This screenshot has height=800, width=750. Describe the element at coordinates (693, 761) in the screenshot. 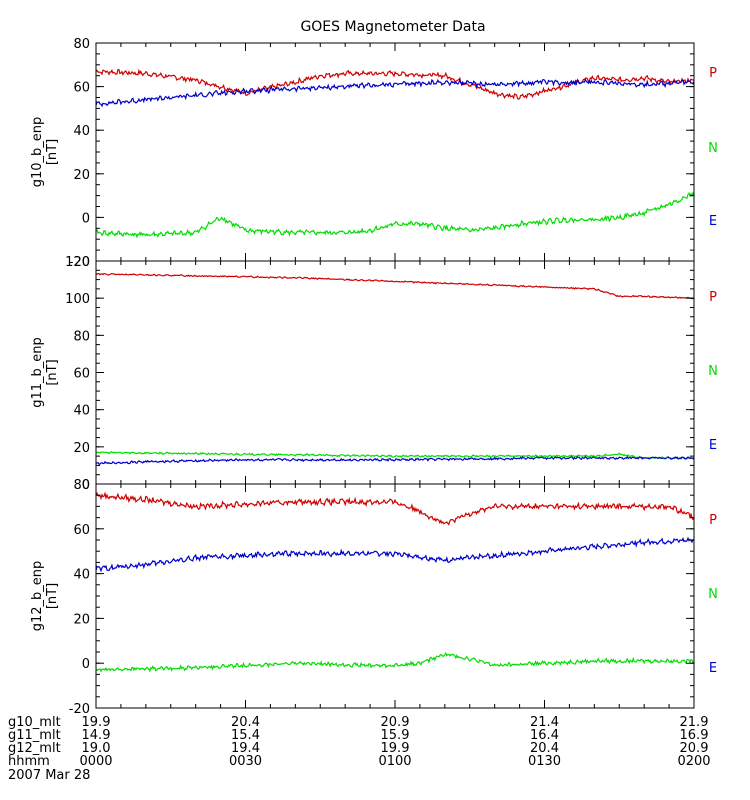

I see `x-tick-label: 0200` at that location.